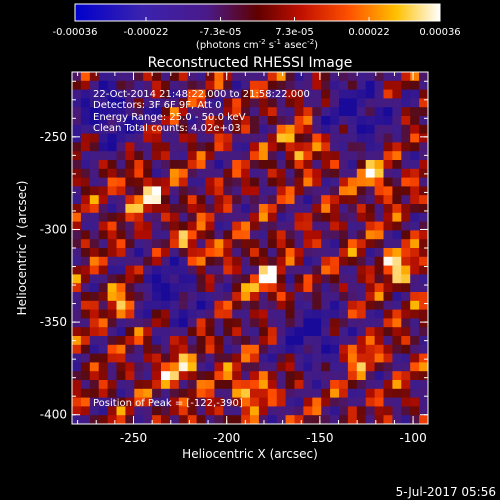  I want to click on x-tick-label: -200, so click(226, 438).